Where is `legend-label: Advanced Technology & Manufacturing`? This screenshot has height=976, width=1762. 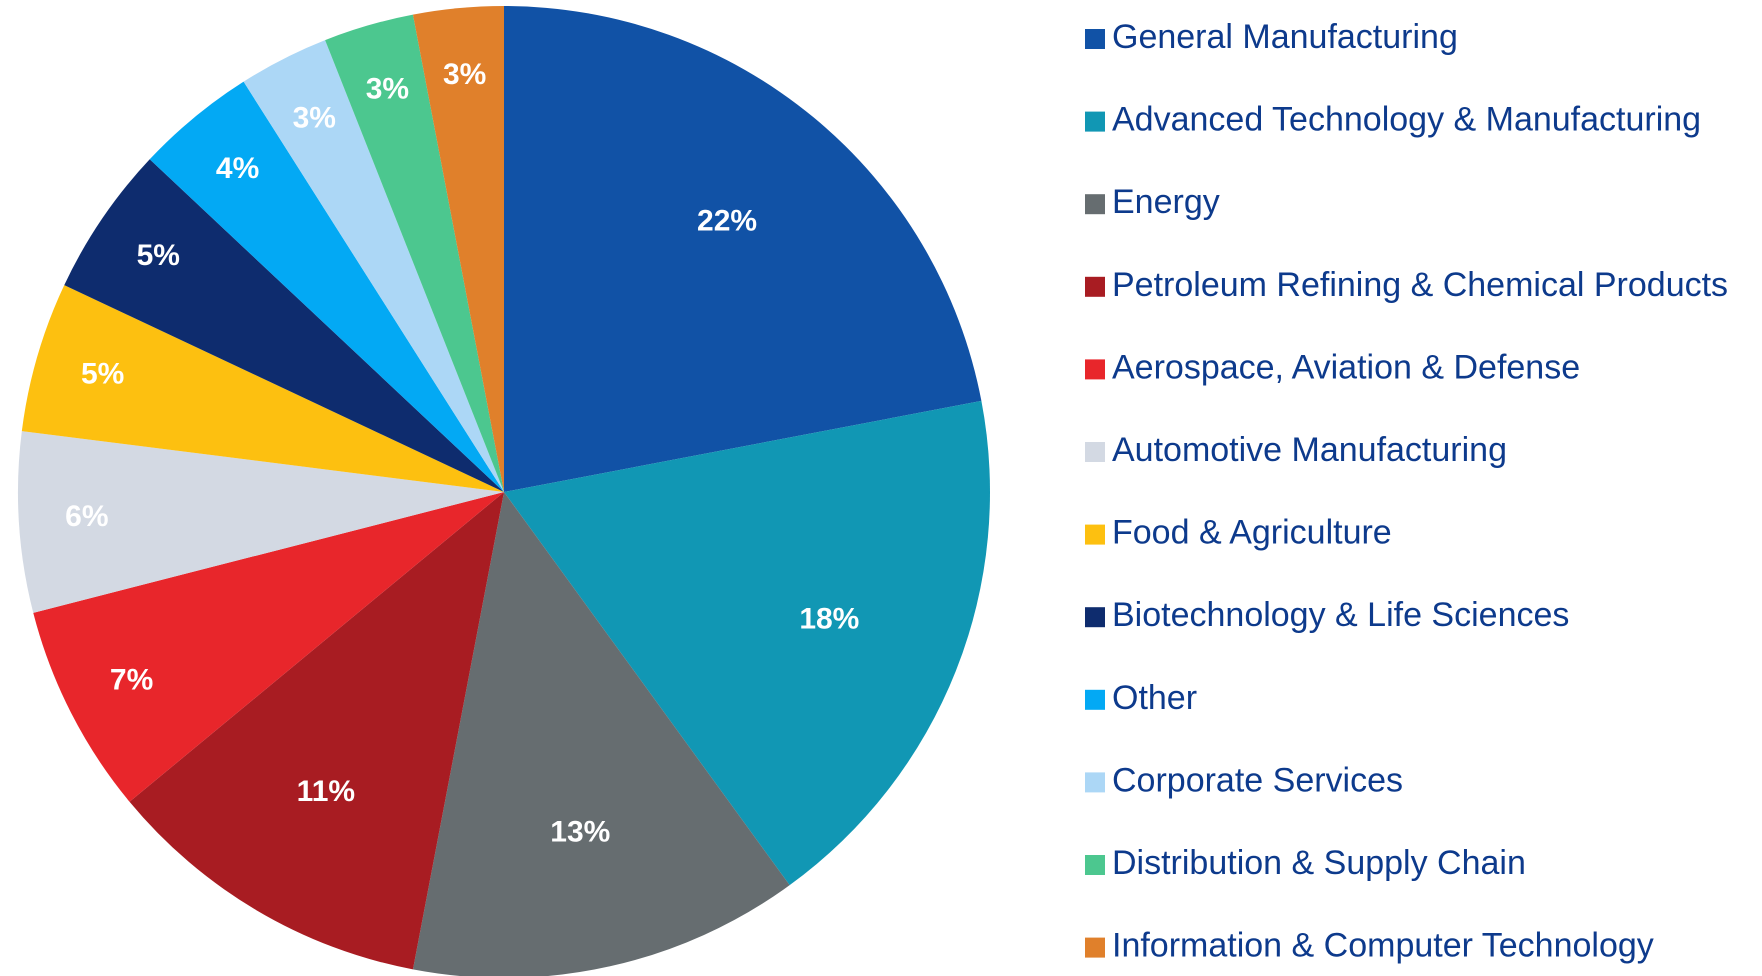
legend-label: Advanced Technology & Manufacturing is located at coordinates (1406, 120).